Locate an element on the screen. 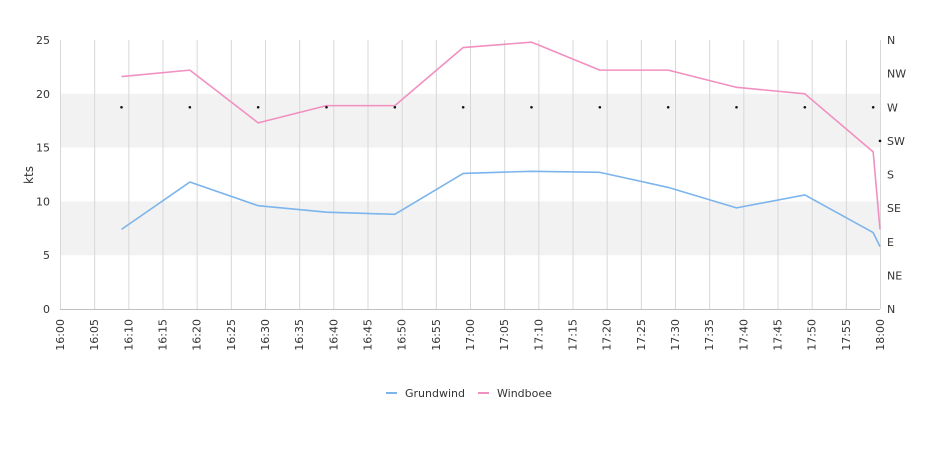 This screenshot has height=454, width=940. direction-tick-label: SW is located at coordinates (896, 141).